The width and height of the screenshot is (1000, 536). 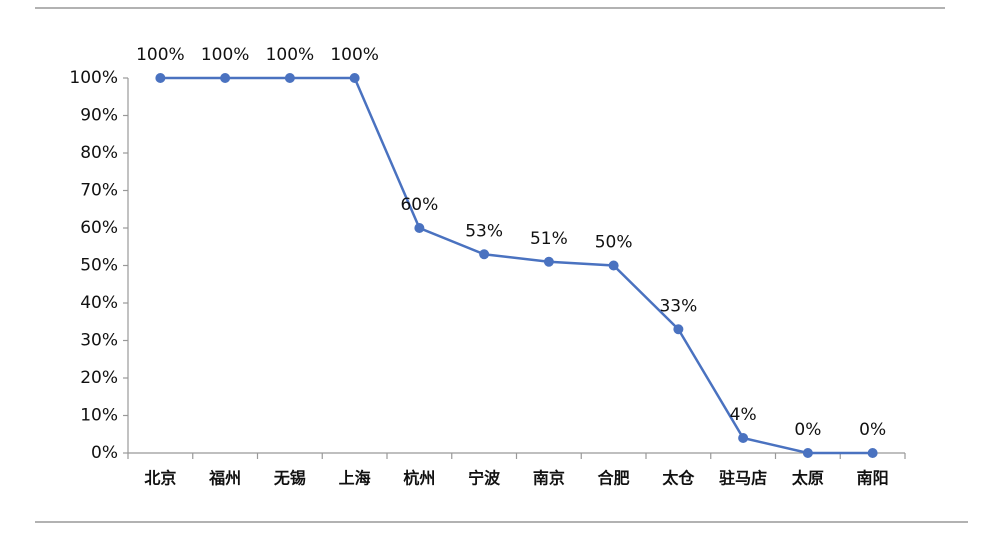 What do you see at coordinates (99, 303) in the screenshot?
I see `y-tick-label: 40%` at bounding box center [99, 303].